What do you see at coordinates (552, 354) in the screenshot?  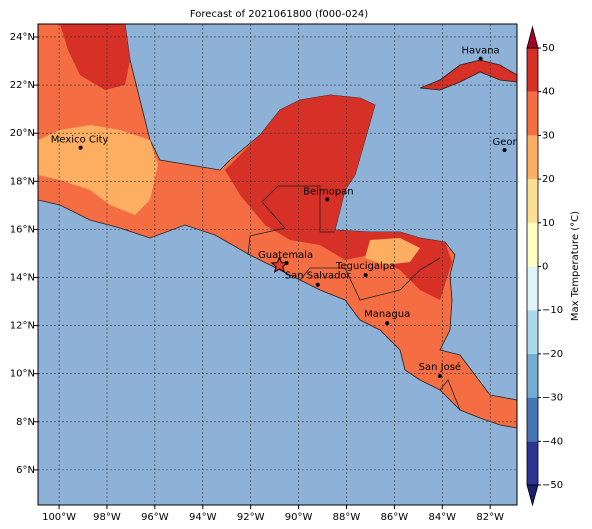 I see `colorbar-tick-label: −20` at bounding box center [552, 354].